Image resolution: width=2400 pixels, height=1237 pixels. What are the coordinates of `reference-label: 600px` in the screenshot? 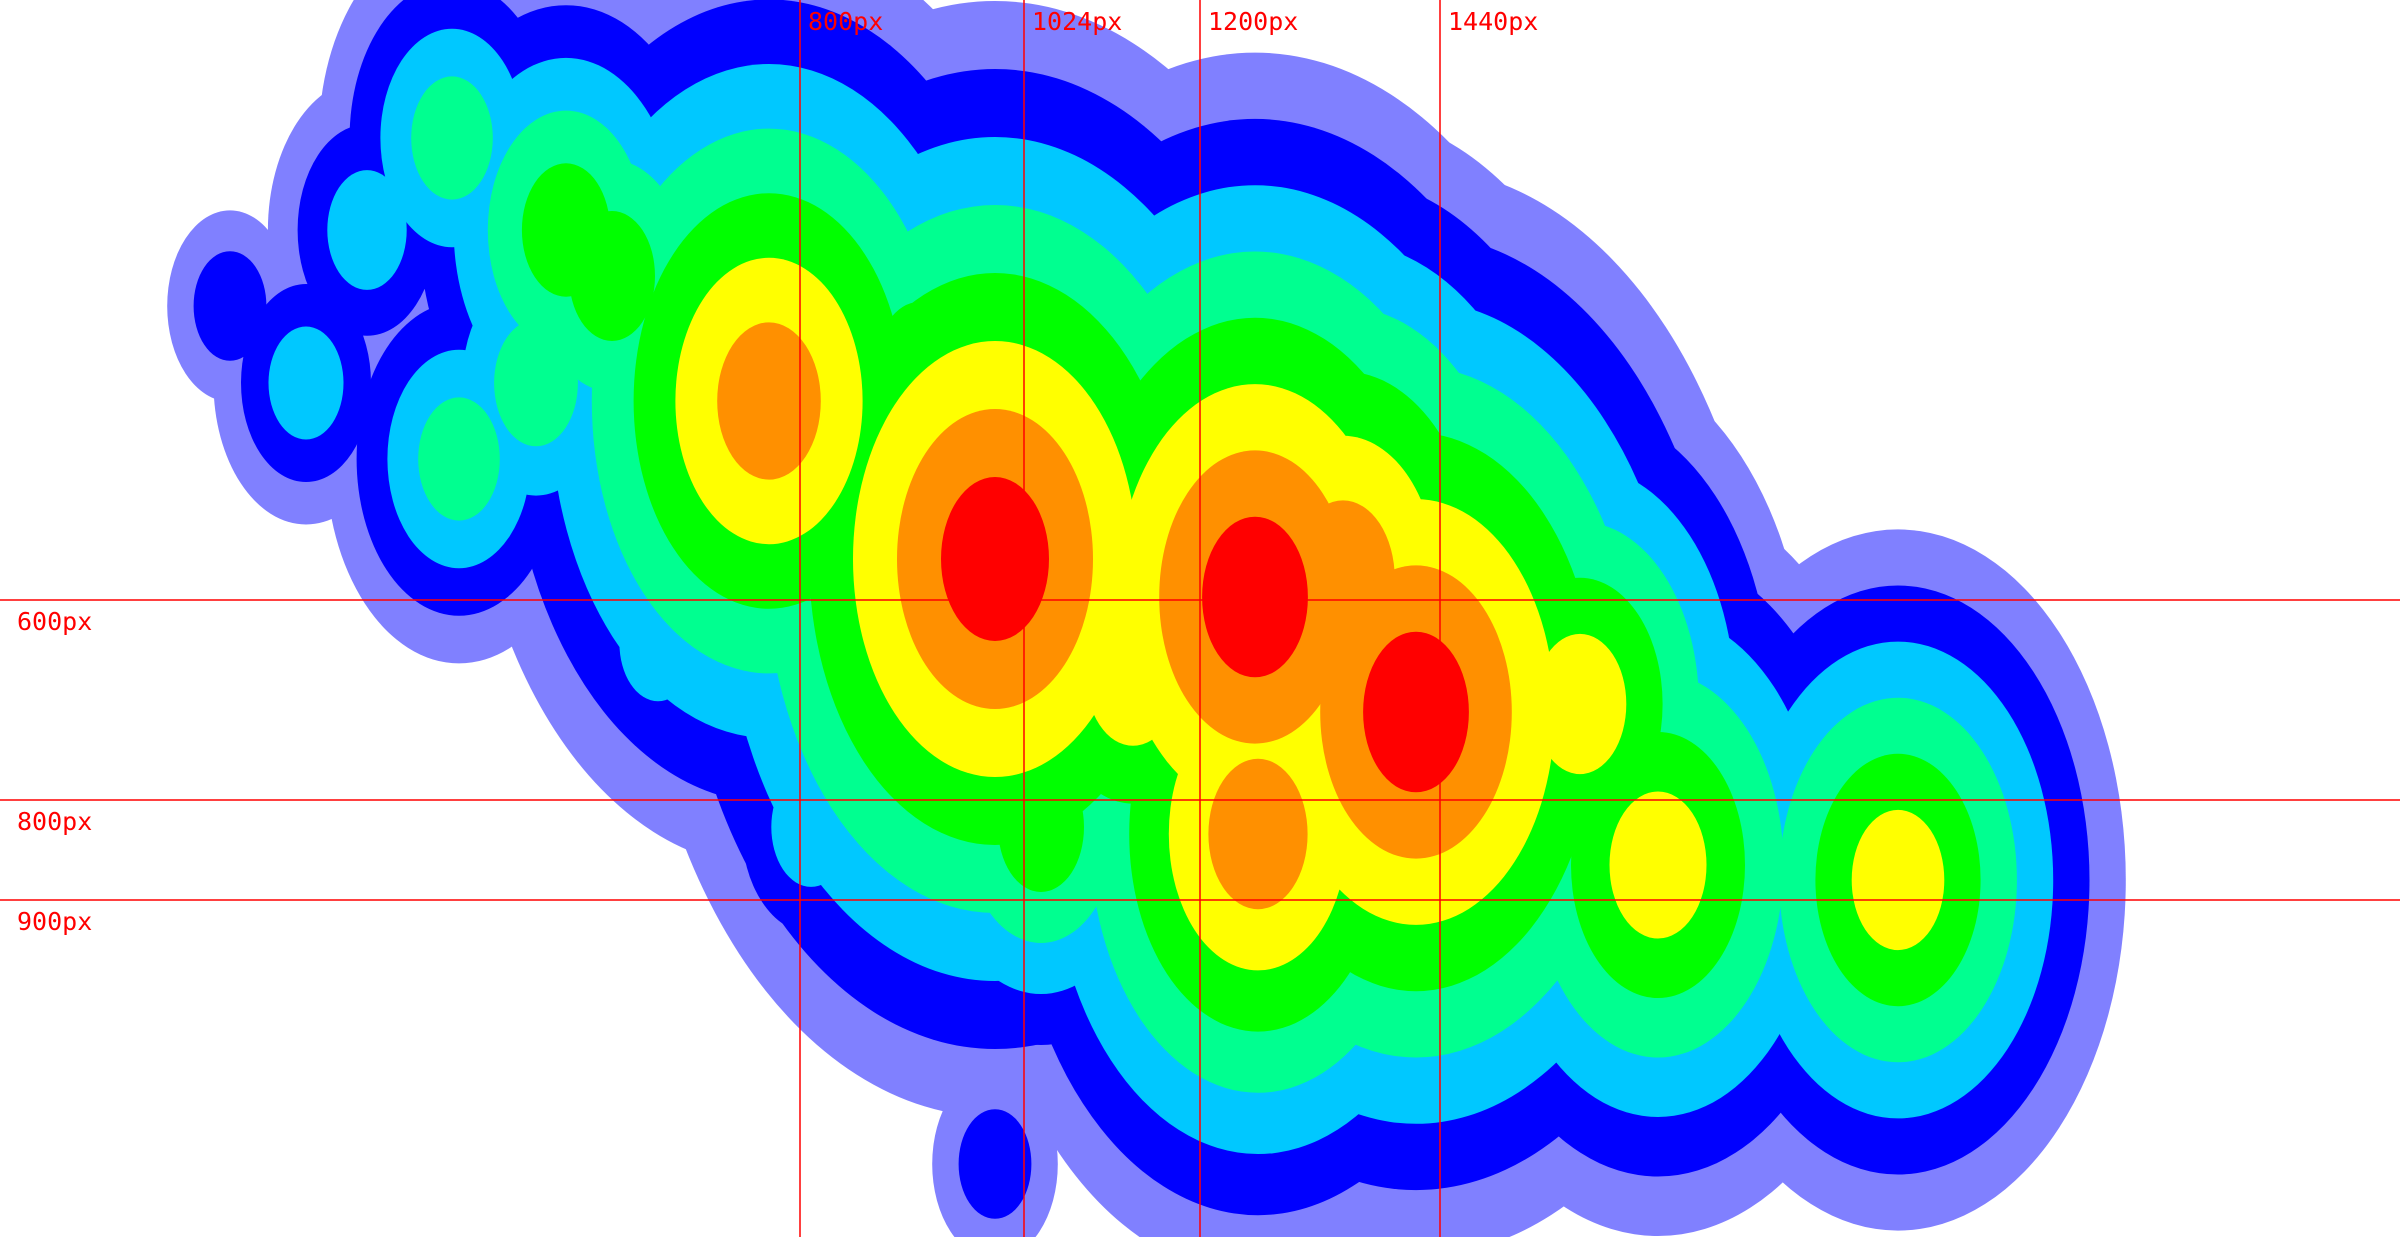 It's located at (54, 621).